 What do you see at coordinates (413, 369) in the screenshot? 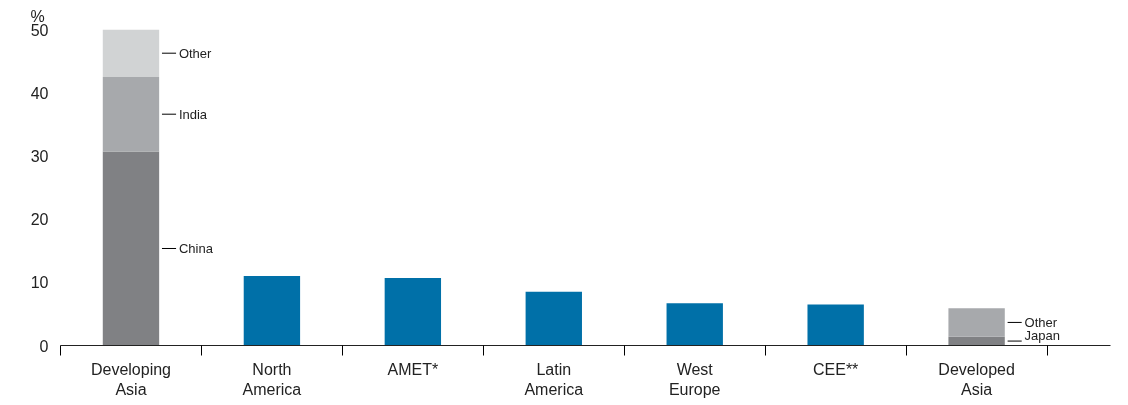
I see `x-tick-label: AMET*` at bounding box center [413, 369].